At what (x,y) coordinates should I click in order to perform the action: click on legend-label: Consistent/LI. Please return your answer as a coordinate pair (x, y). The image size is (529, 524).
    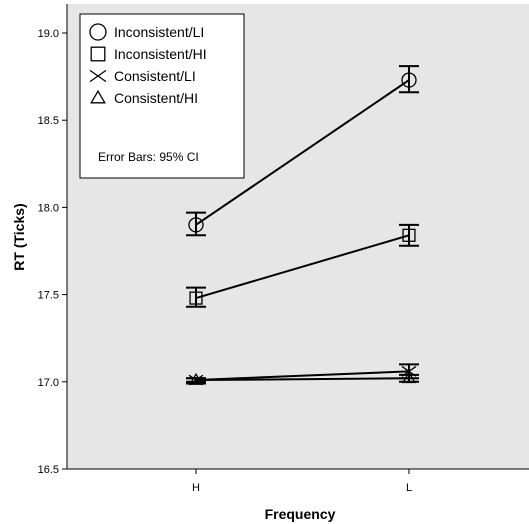
    Looking at the image, I should click on (155, 76).